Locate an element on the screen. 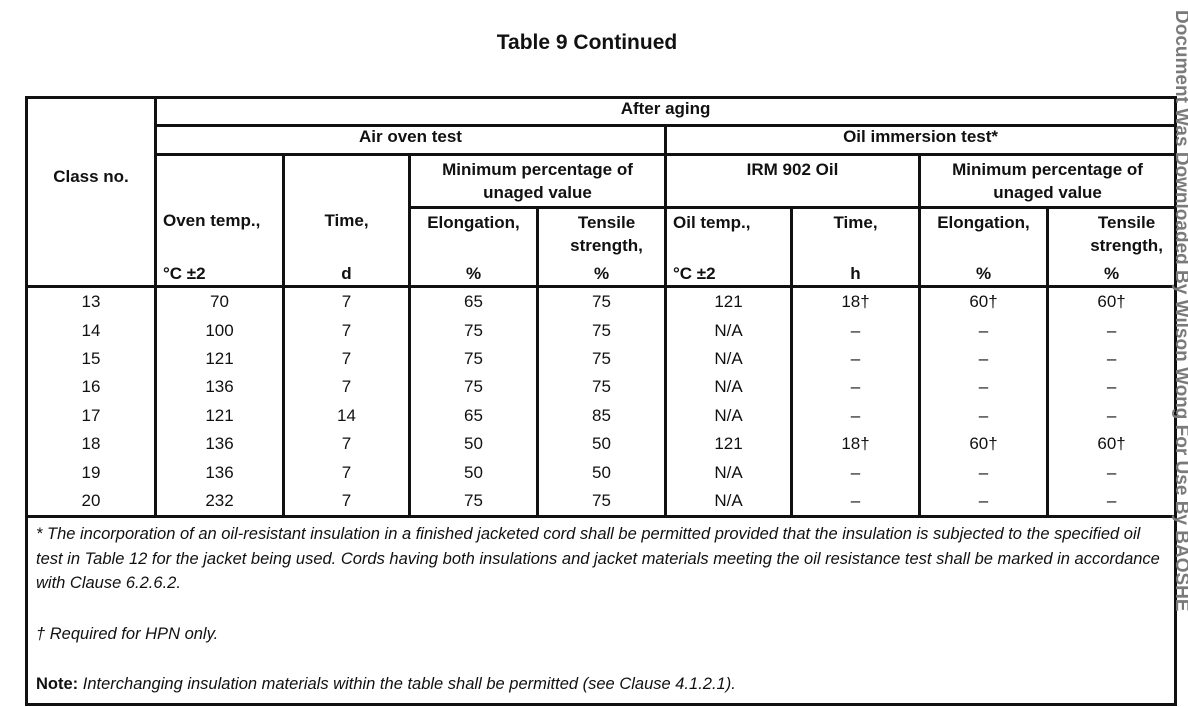  header-oil-immersion-test: Oil immersion test* is located at coordinates (920, 140).